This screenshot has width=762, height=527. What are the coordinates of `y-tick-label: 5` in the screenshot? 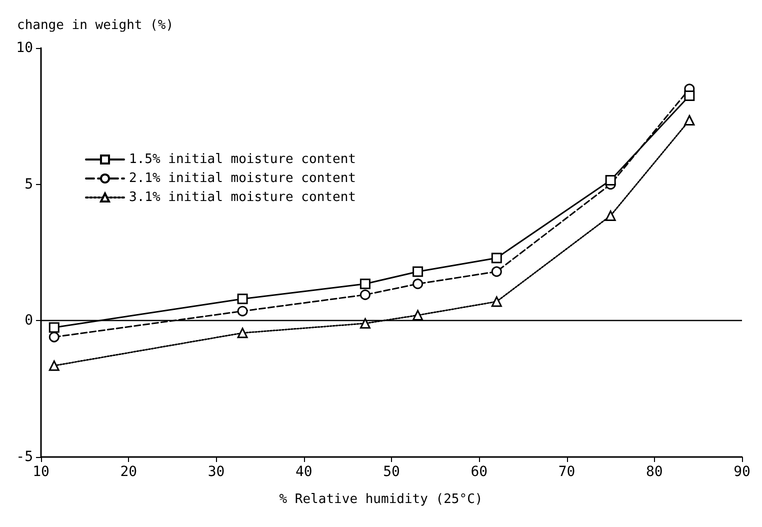 It's located at (28, 184).